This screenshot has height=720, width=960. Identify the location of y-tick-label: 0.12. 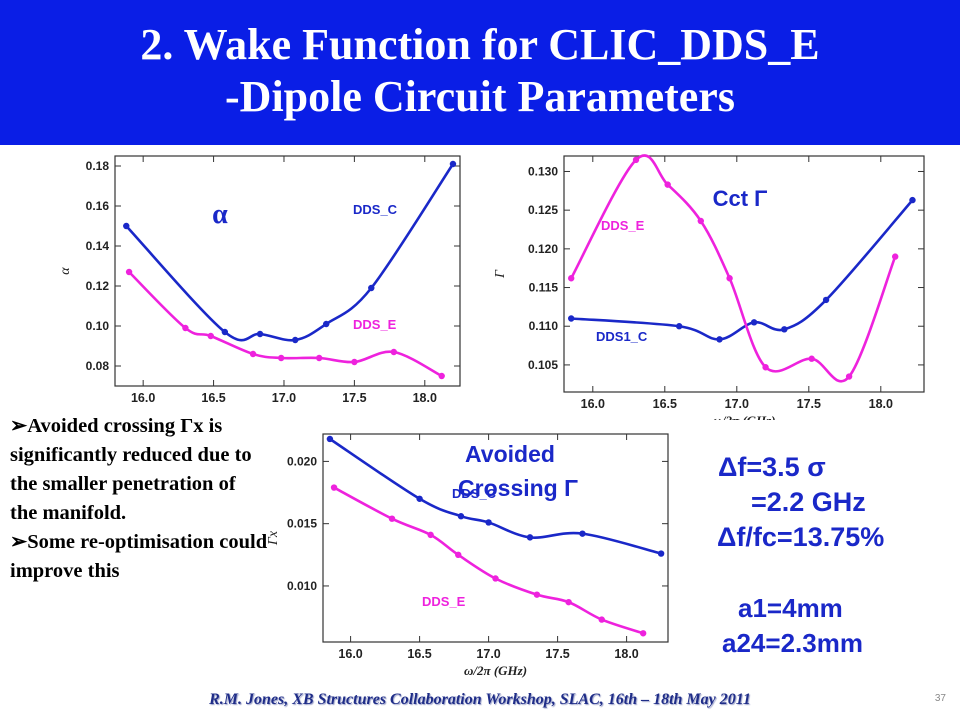
(98, 286).